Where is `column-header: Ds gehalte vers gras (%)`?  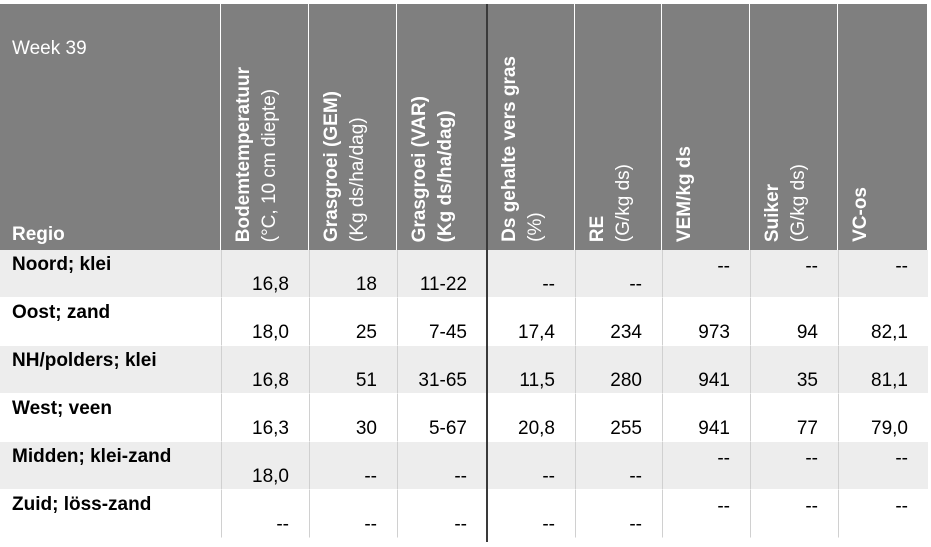
column-header: Ds gehalte vers gras (%) is located at coordinates (531, 127).